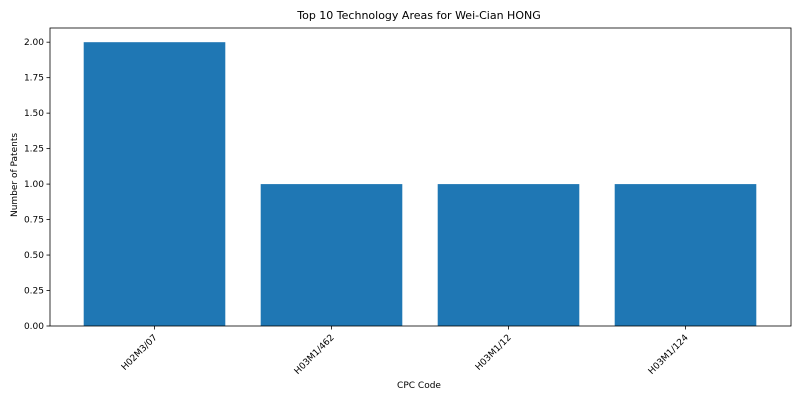 The height and width of the screenshot is (405, 800). Describe the element at coordinates (34, 292) in the screenshot. I see `y-tick-label: 0.25` at that location.